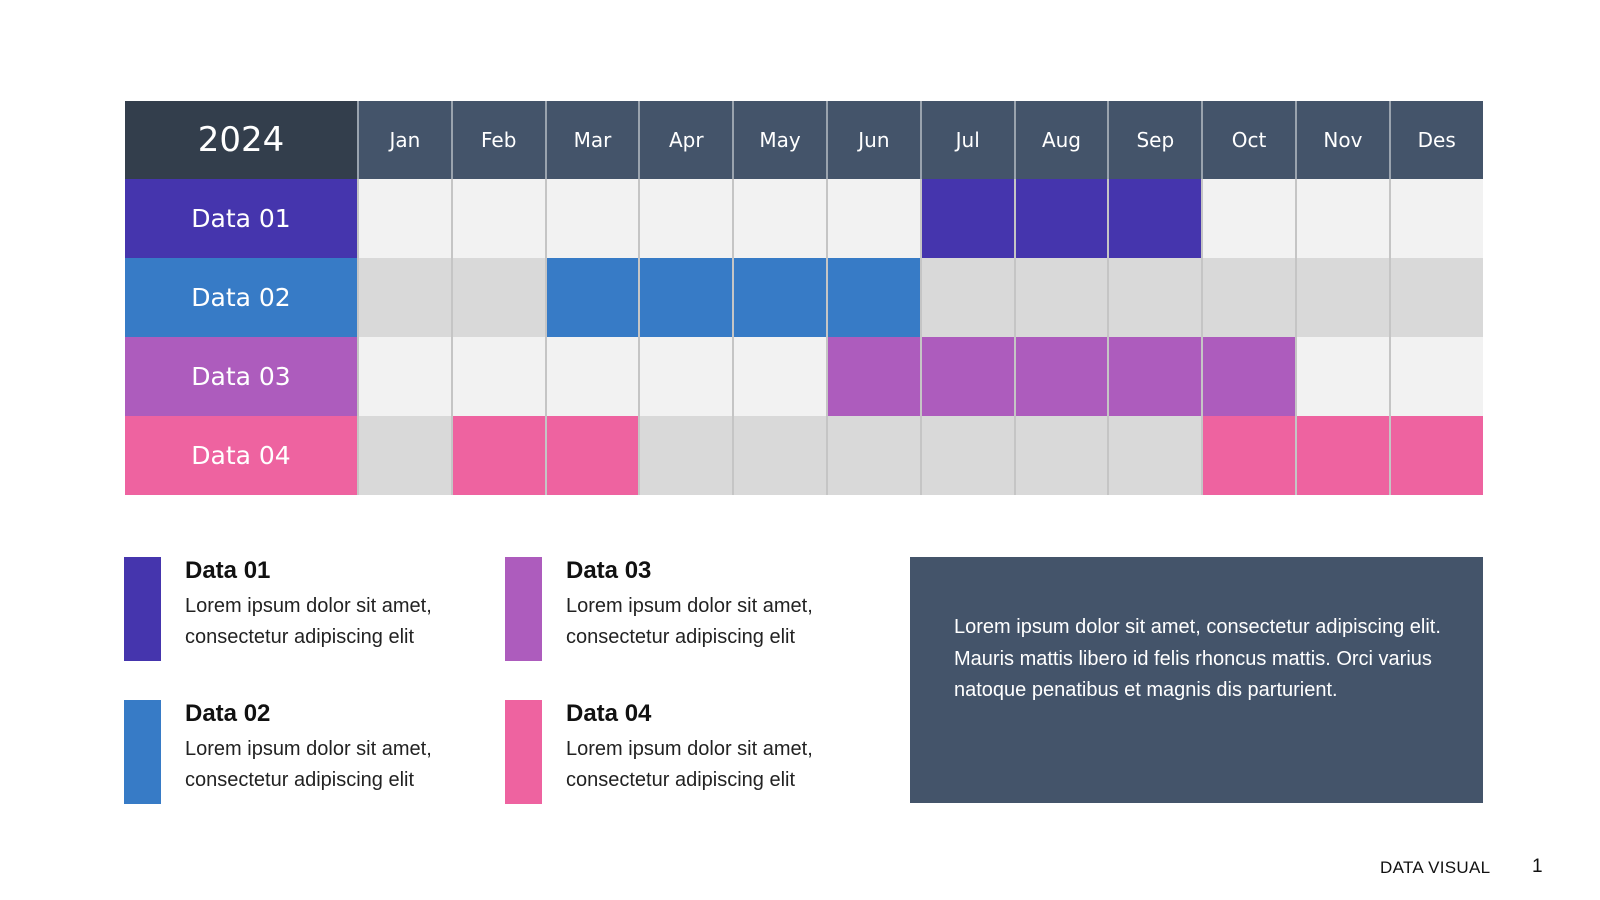 The image size is (1600, 900). I want to click on row-label-4: Data 04, so click(241, 455).